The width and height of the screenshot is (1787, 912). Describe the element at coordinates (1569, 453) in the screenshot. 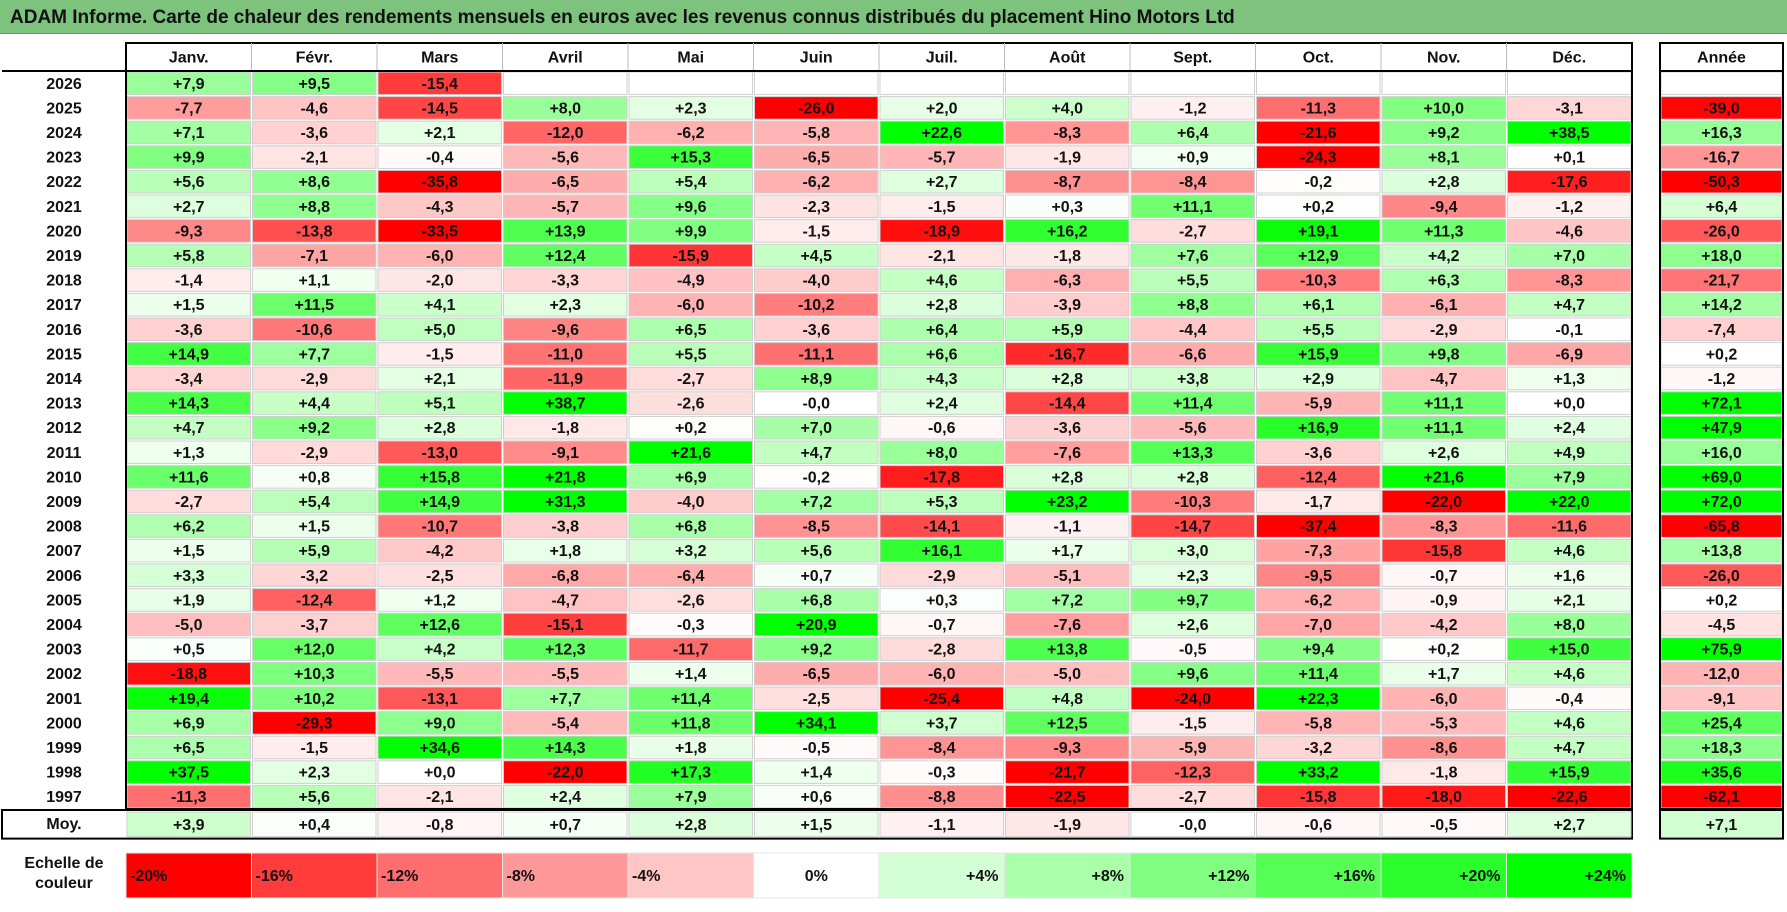

I see `heatmap-cell-value: +4,9` at that location.